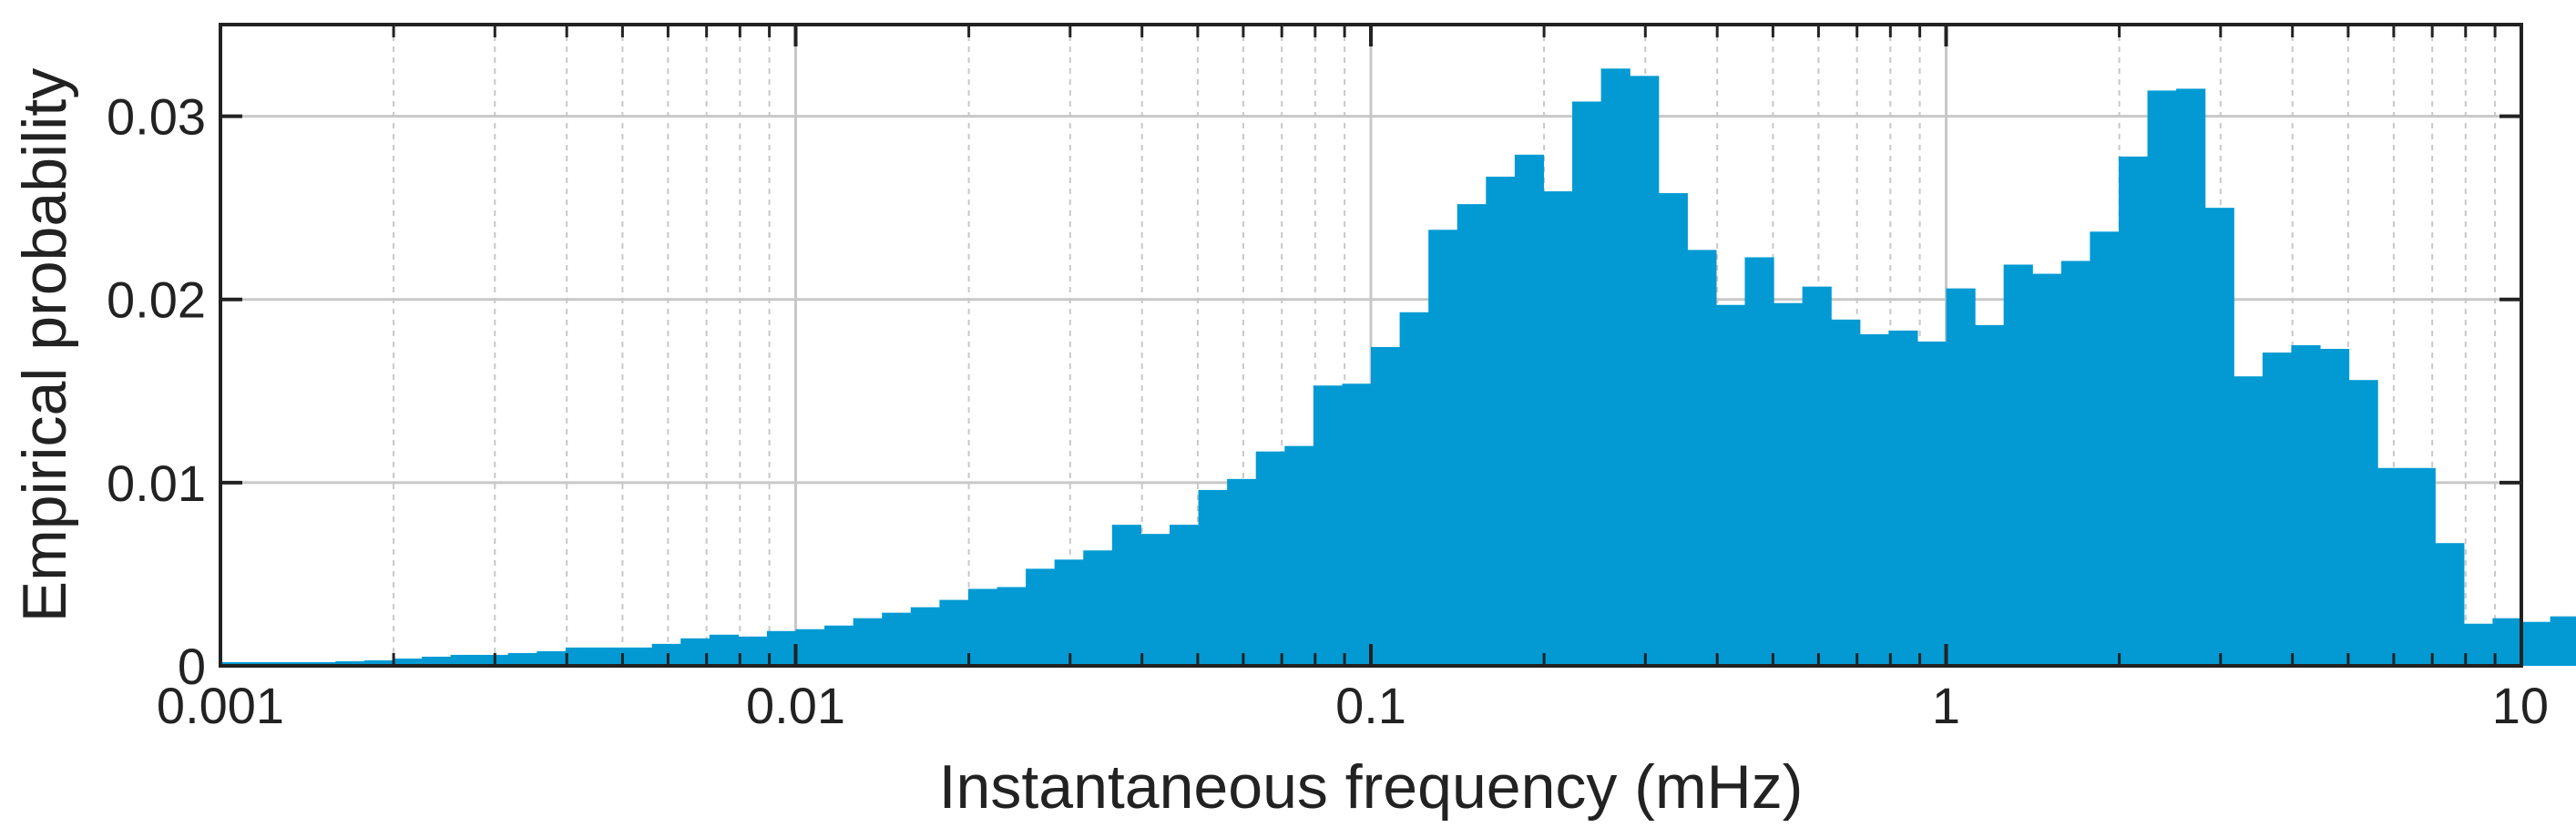 This screenshot has width=2576, height=838. I want to click on x-axis-title: Instantaneous frequency (mHz), so click(1371, 787).